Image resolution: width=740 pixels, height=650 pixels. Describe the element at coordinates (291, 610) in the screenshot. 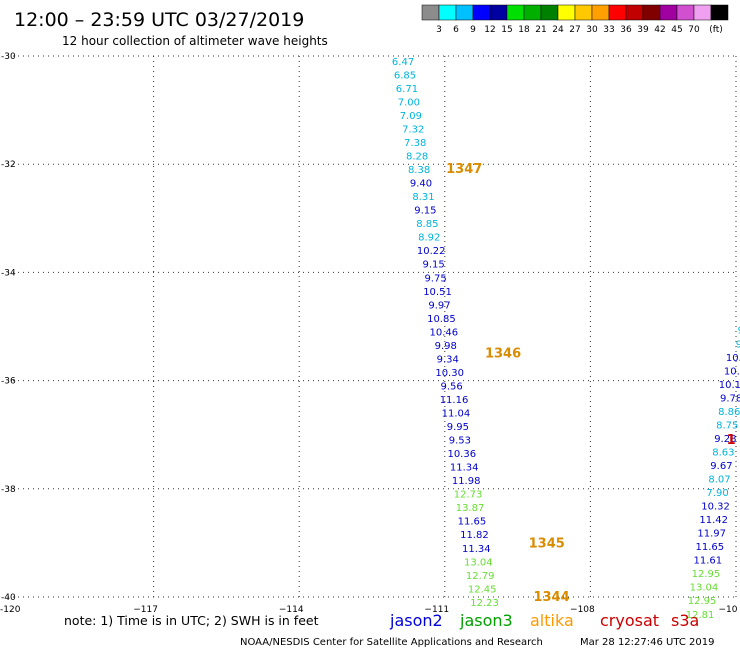

I see `x-tick-label: −114` at that location.